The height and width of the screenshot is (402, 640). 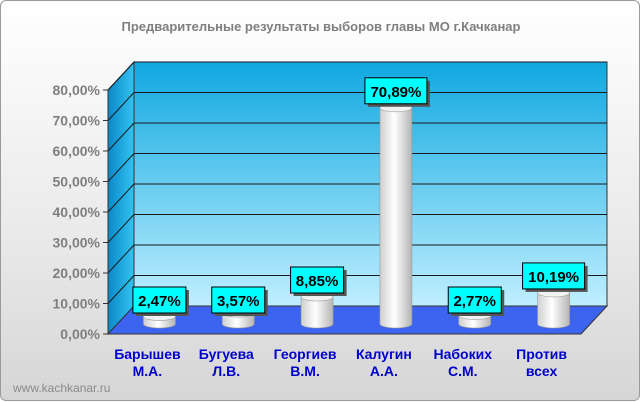 What do you see at coordinates (77, 243) in the screenshot?
I see `y-tick-label: 30,00%` at bounding box center [77, 243].